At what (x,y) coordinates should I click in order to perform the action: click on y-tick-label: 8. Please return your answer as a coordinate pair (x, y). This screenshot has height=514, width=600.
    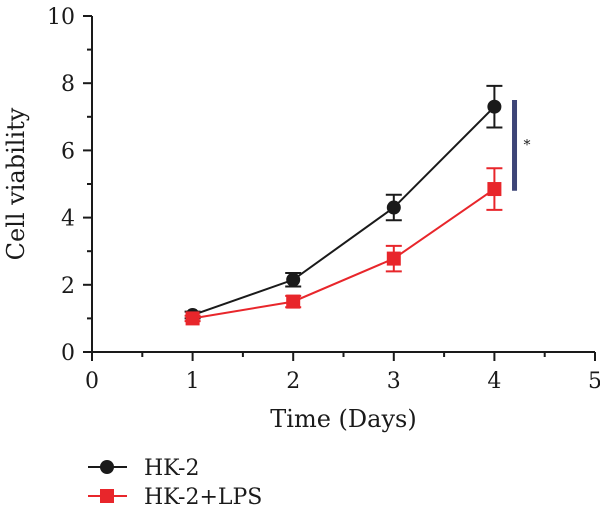
    Looking at the image, I should click on (68, 84).